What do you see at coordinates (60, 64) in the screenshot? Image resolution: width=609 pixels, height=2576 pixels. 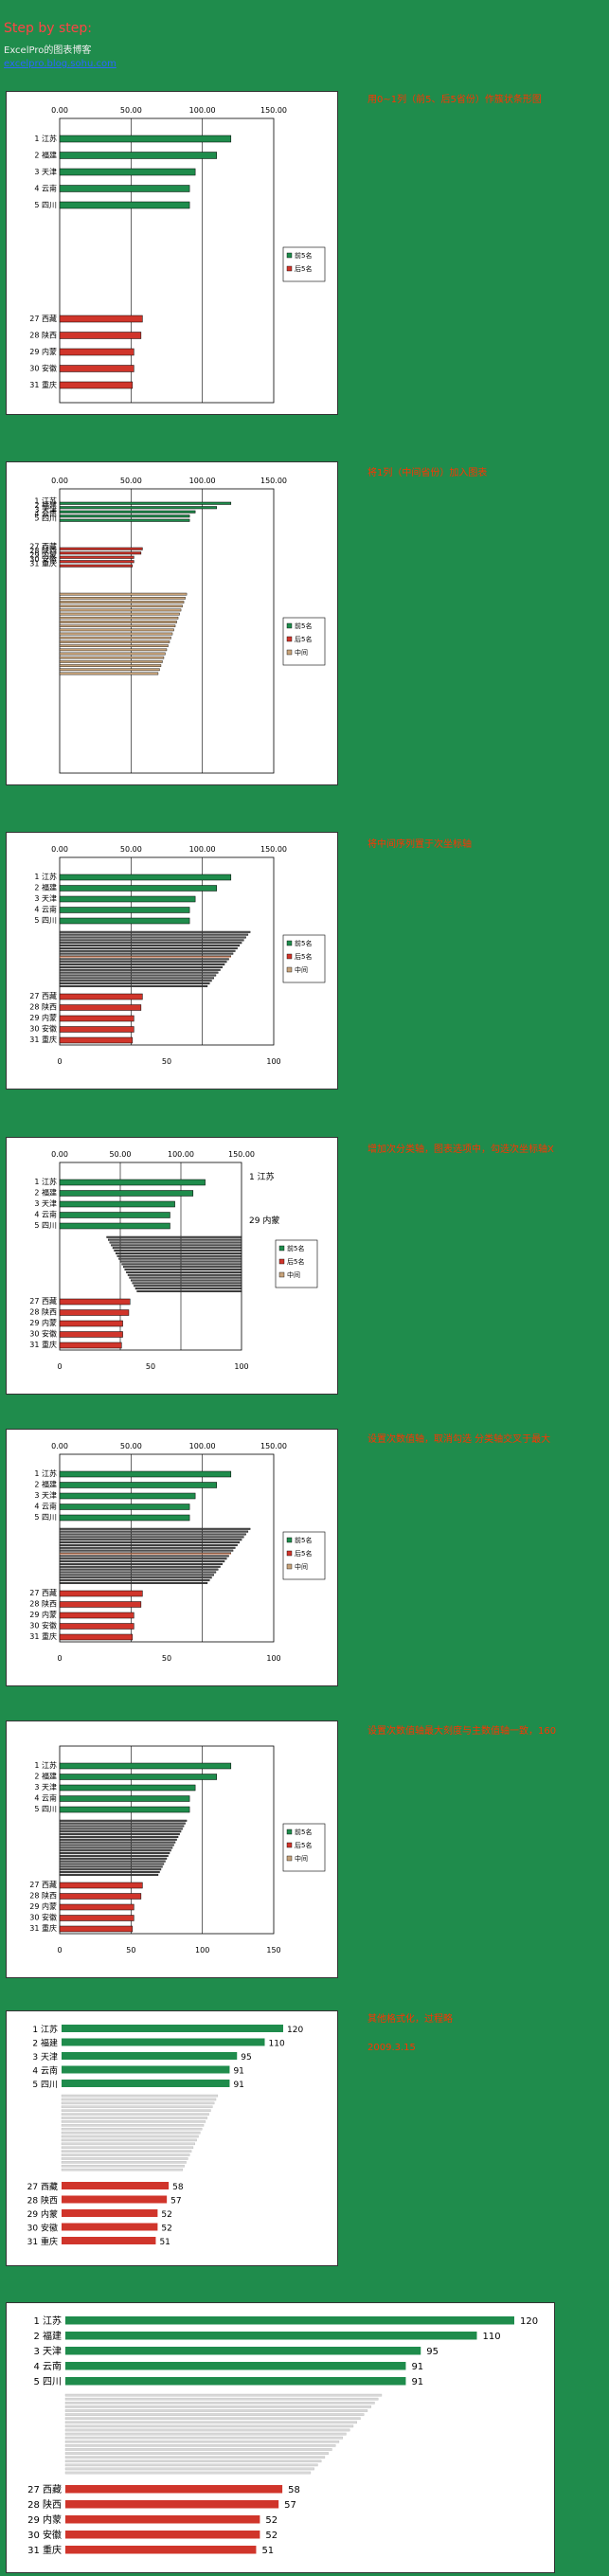 I see `header-link: excelpro.blog.sohu.com` at bounding box center [60, 64].